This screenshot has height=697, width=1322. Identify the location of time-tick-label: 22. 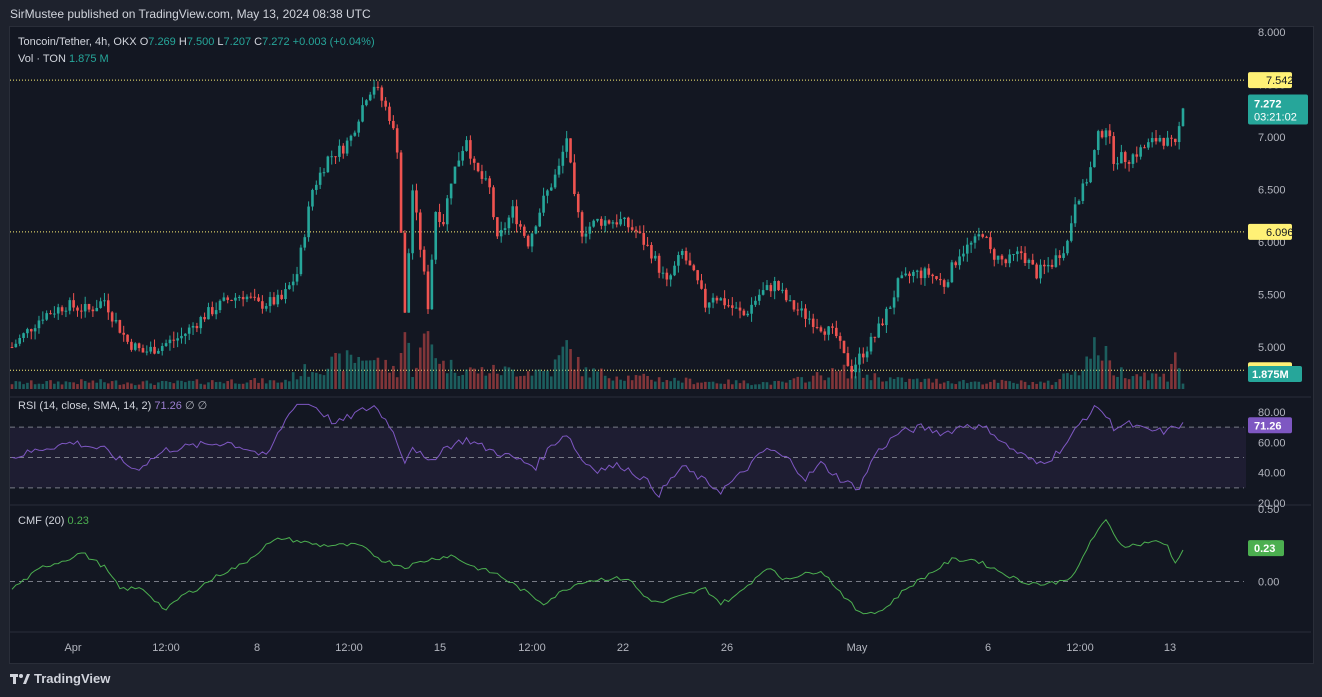
(623, 648).